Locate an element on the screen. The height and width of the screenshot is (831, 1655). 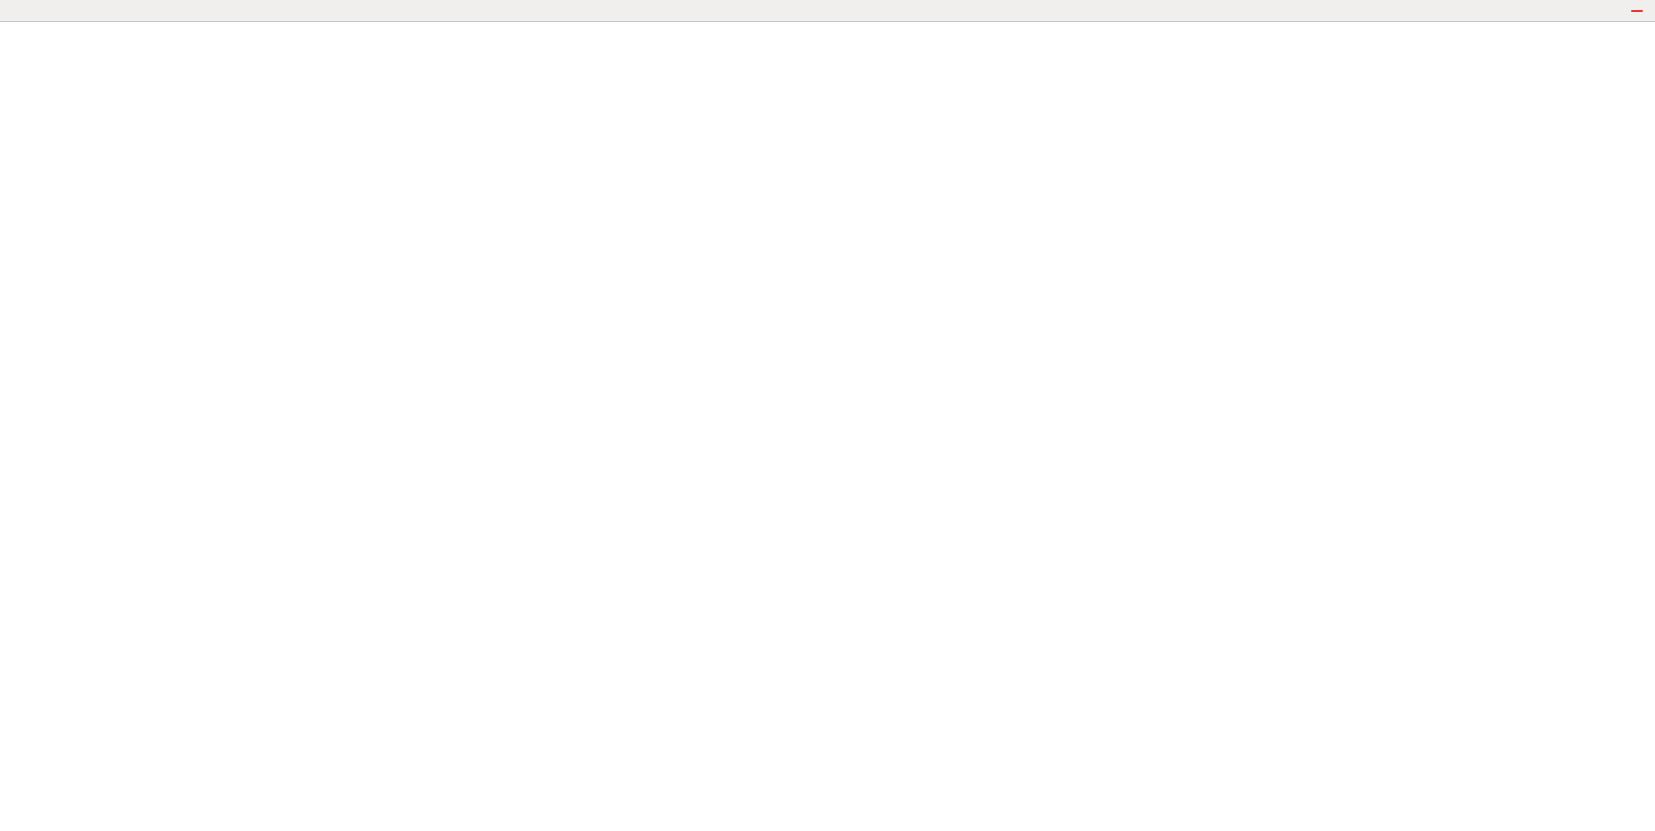
notification-badge is located at coordinates (1637, 10).